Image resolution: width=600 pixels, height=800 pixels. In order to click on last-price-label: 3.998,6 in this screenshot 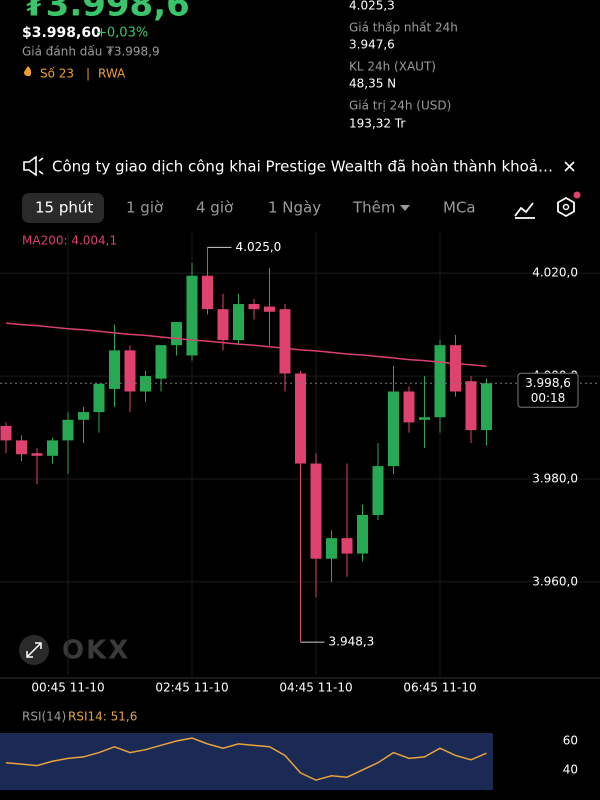, I will do `click(548, 383)`.